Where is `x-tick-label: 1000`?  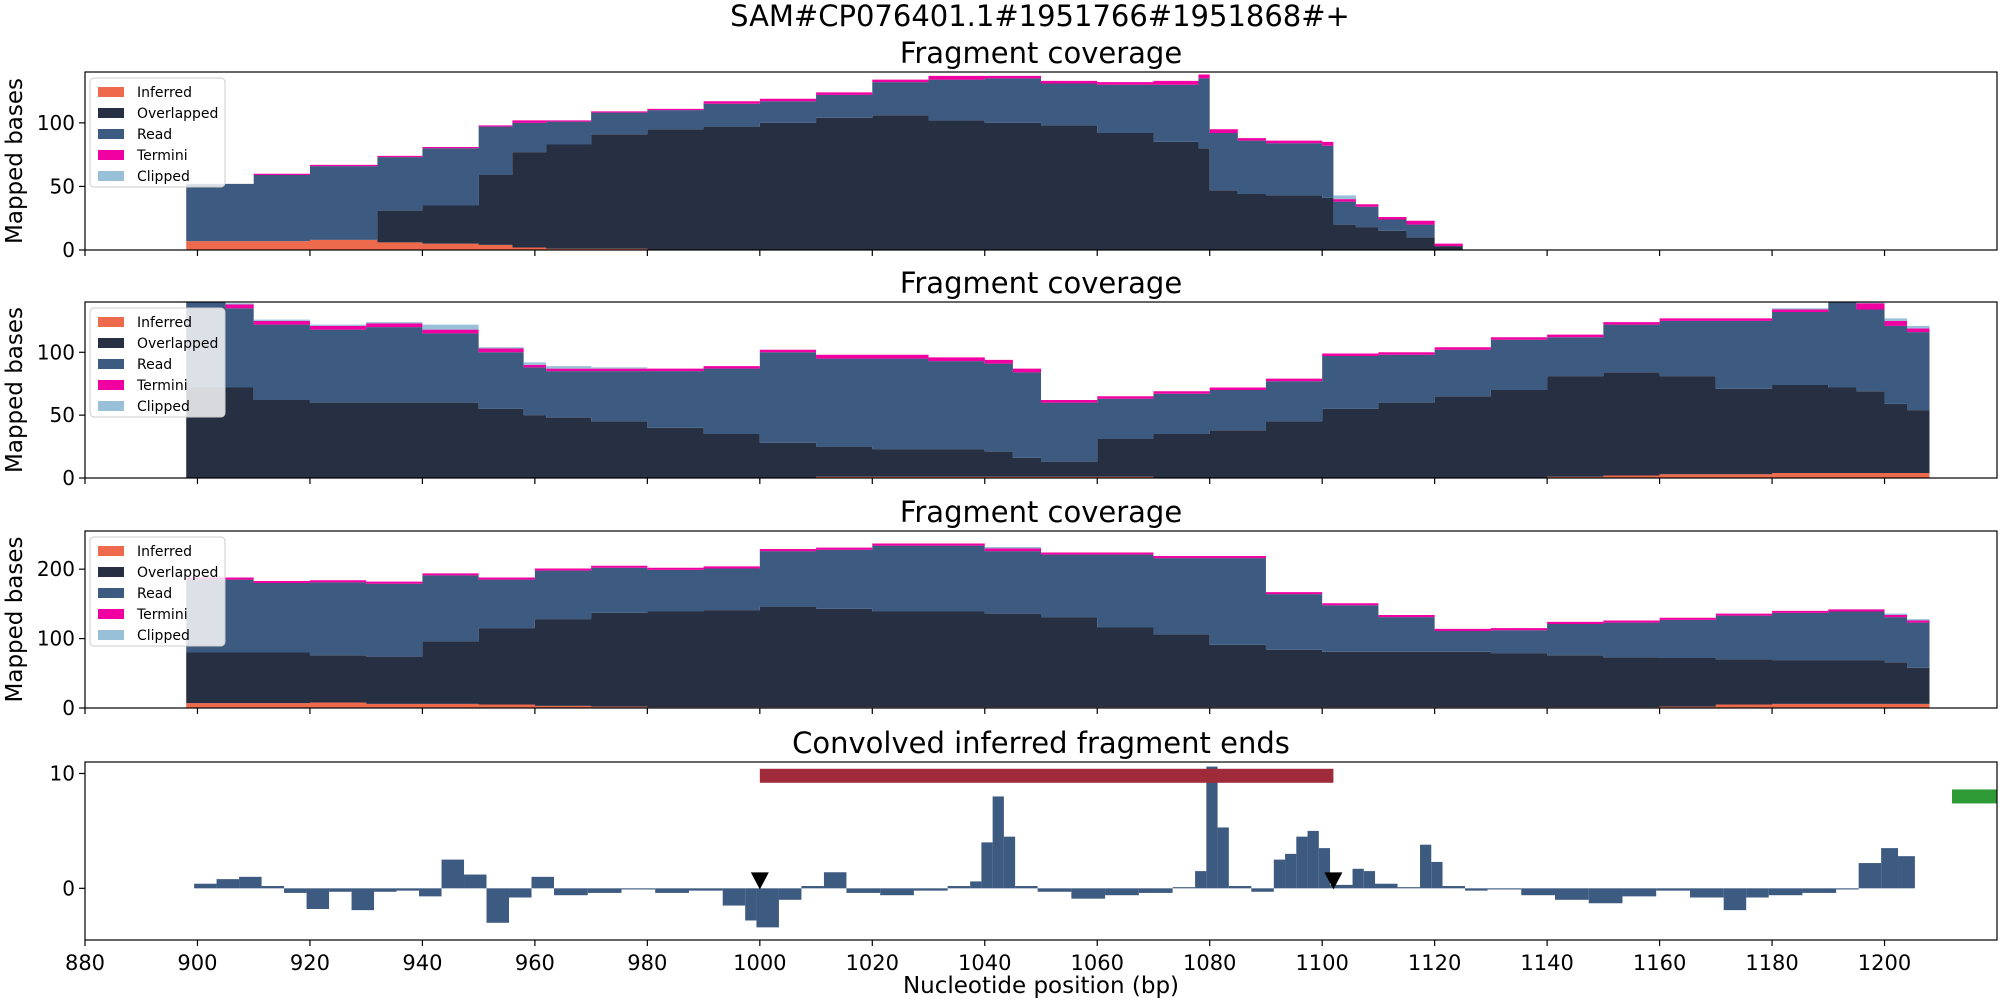 x-tick-label: 1000 is located at coordinates (759, 963).